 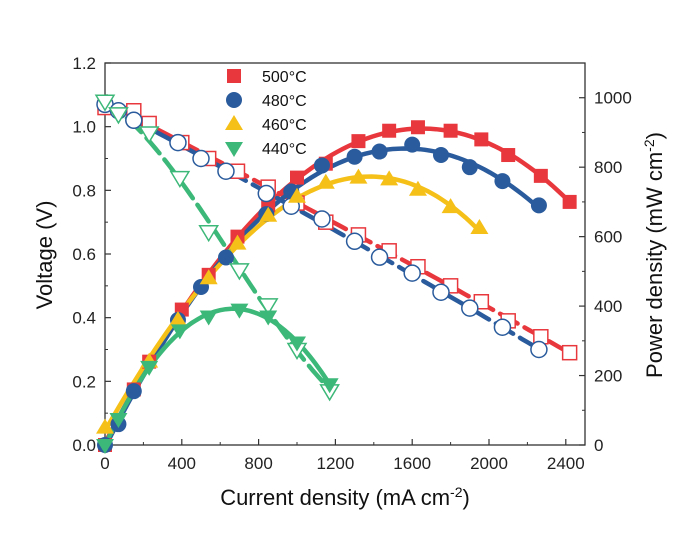 What do you see at coordinates (608, 167) in the screenshot?
I see `y-right-tick-label: 800` at bounding box center [608, 167].